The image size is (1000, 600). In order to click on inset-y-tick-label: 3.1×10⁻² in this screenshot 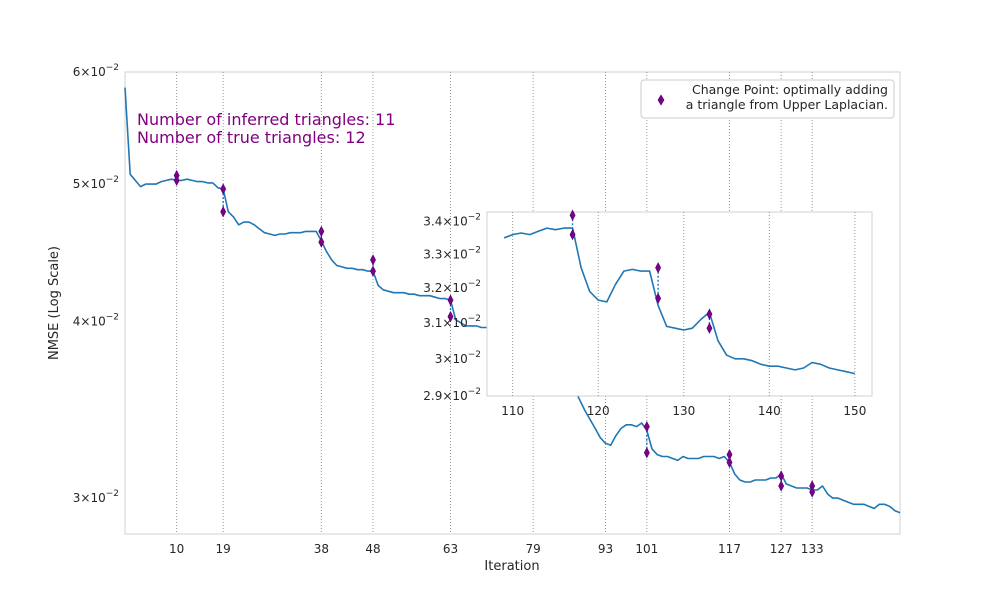, I will do `click(452, 322)`.